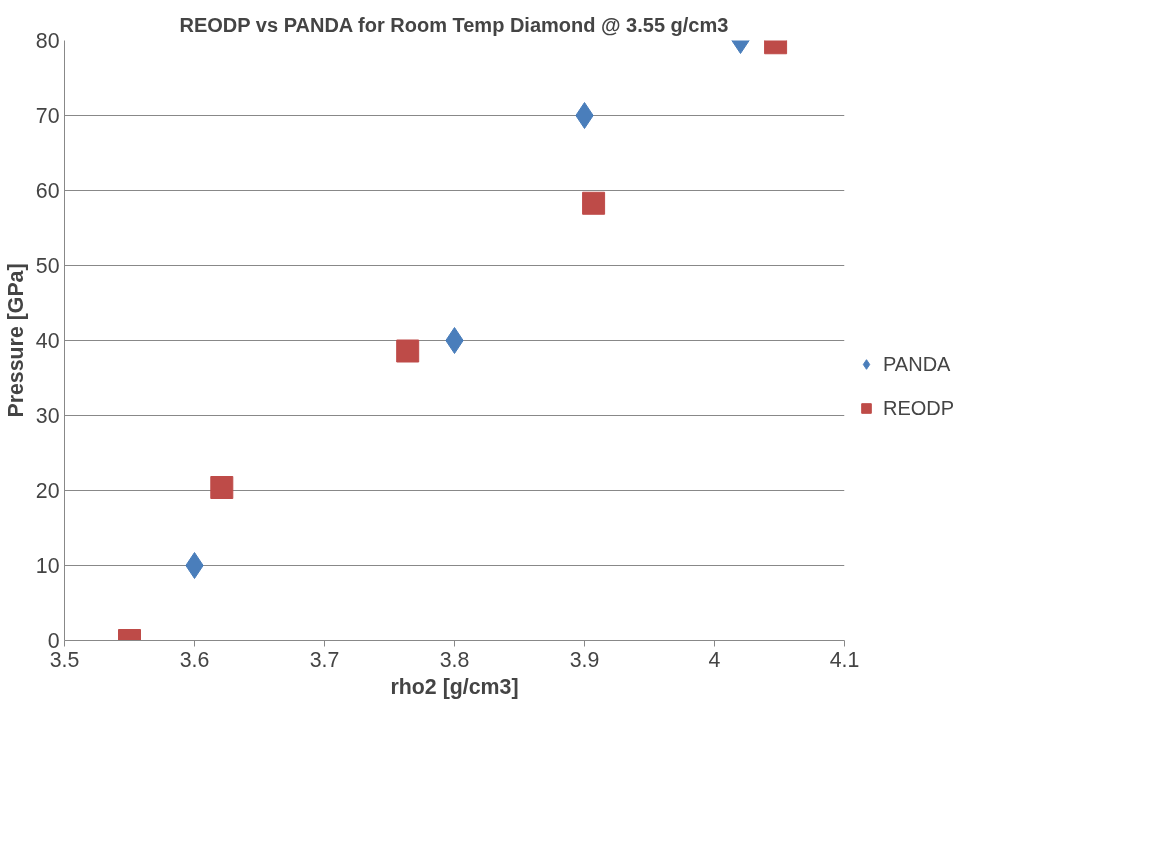 Image resolution: width=1176 pixels, height=862 pixels. Describe the element at coordinates (47, 341) in the screenshot. I see `y-tick-label: 40` at that location.